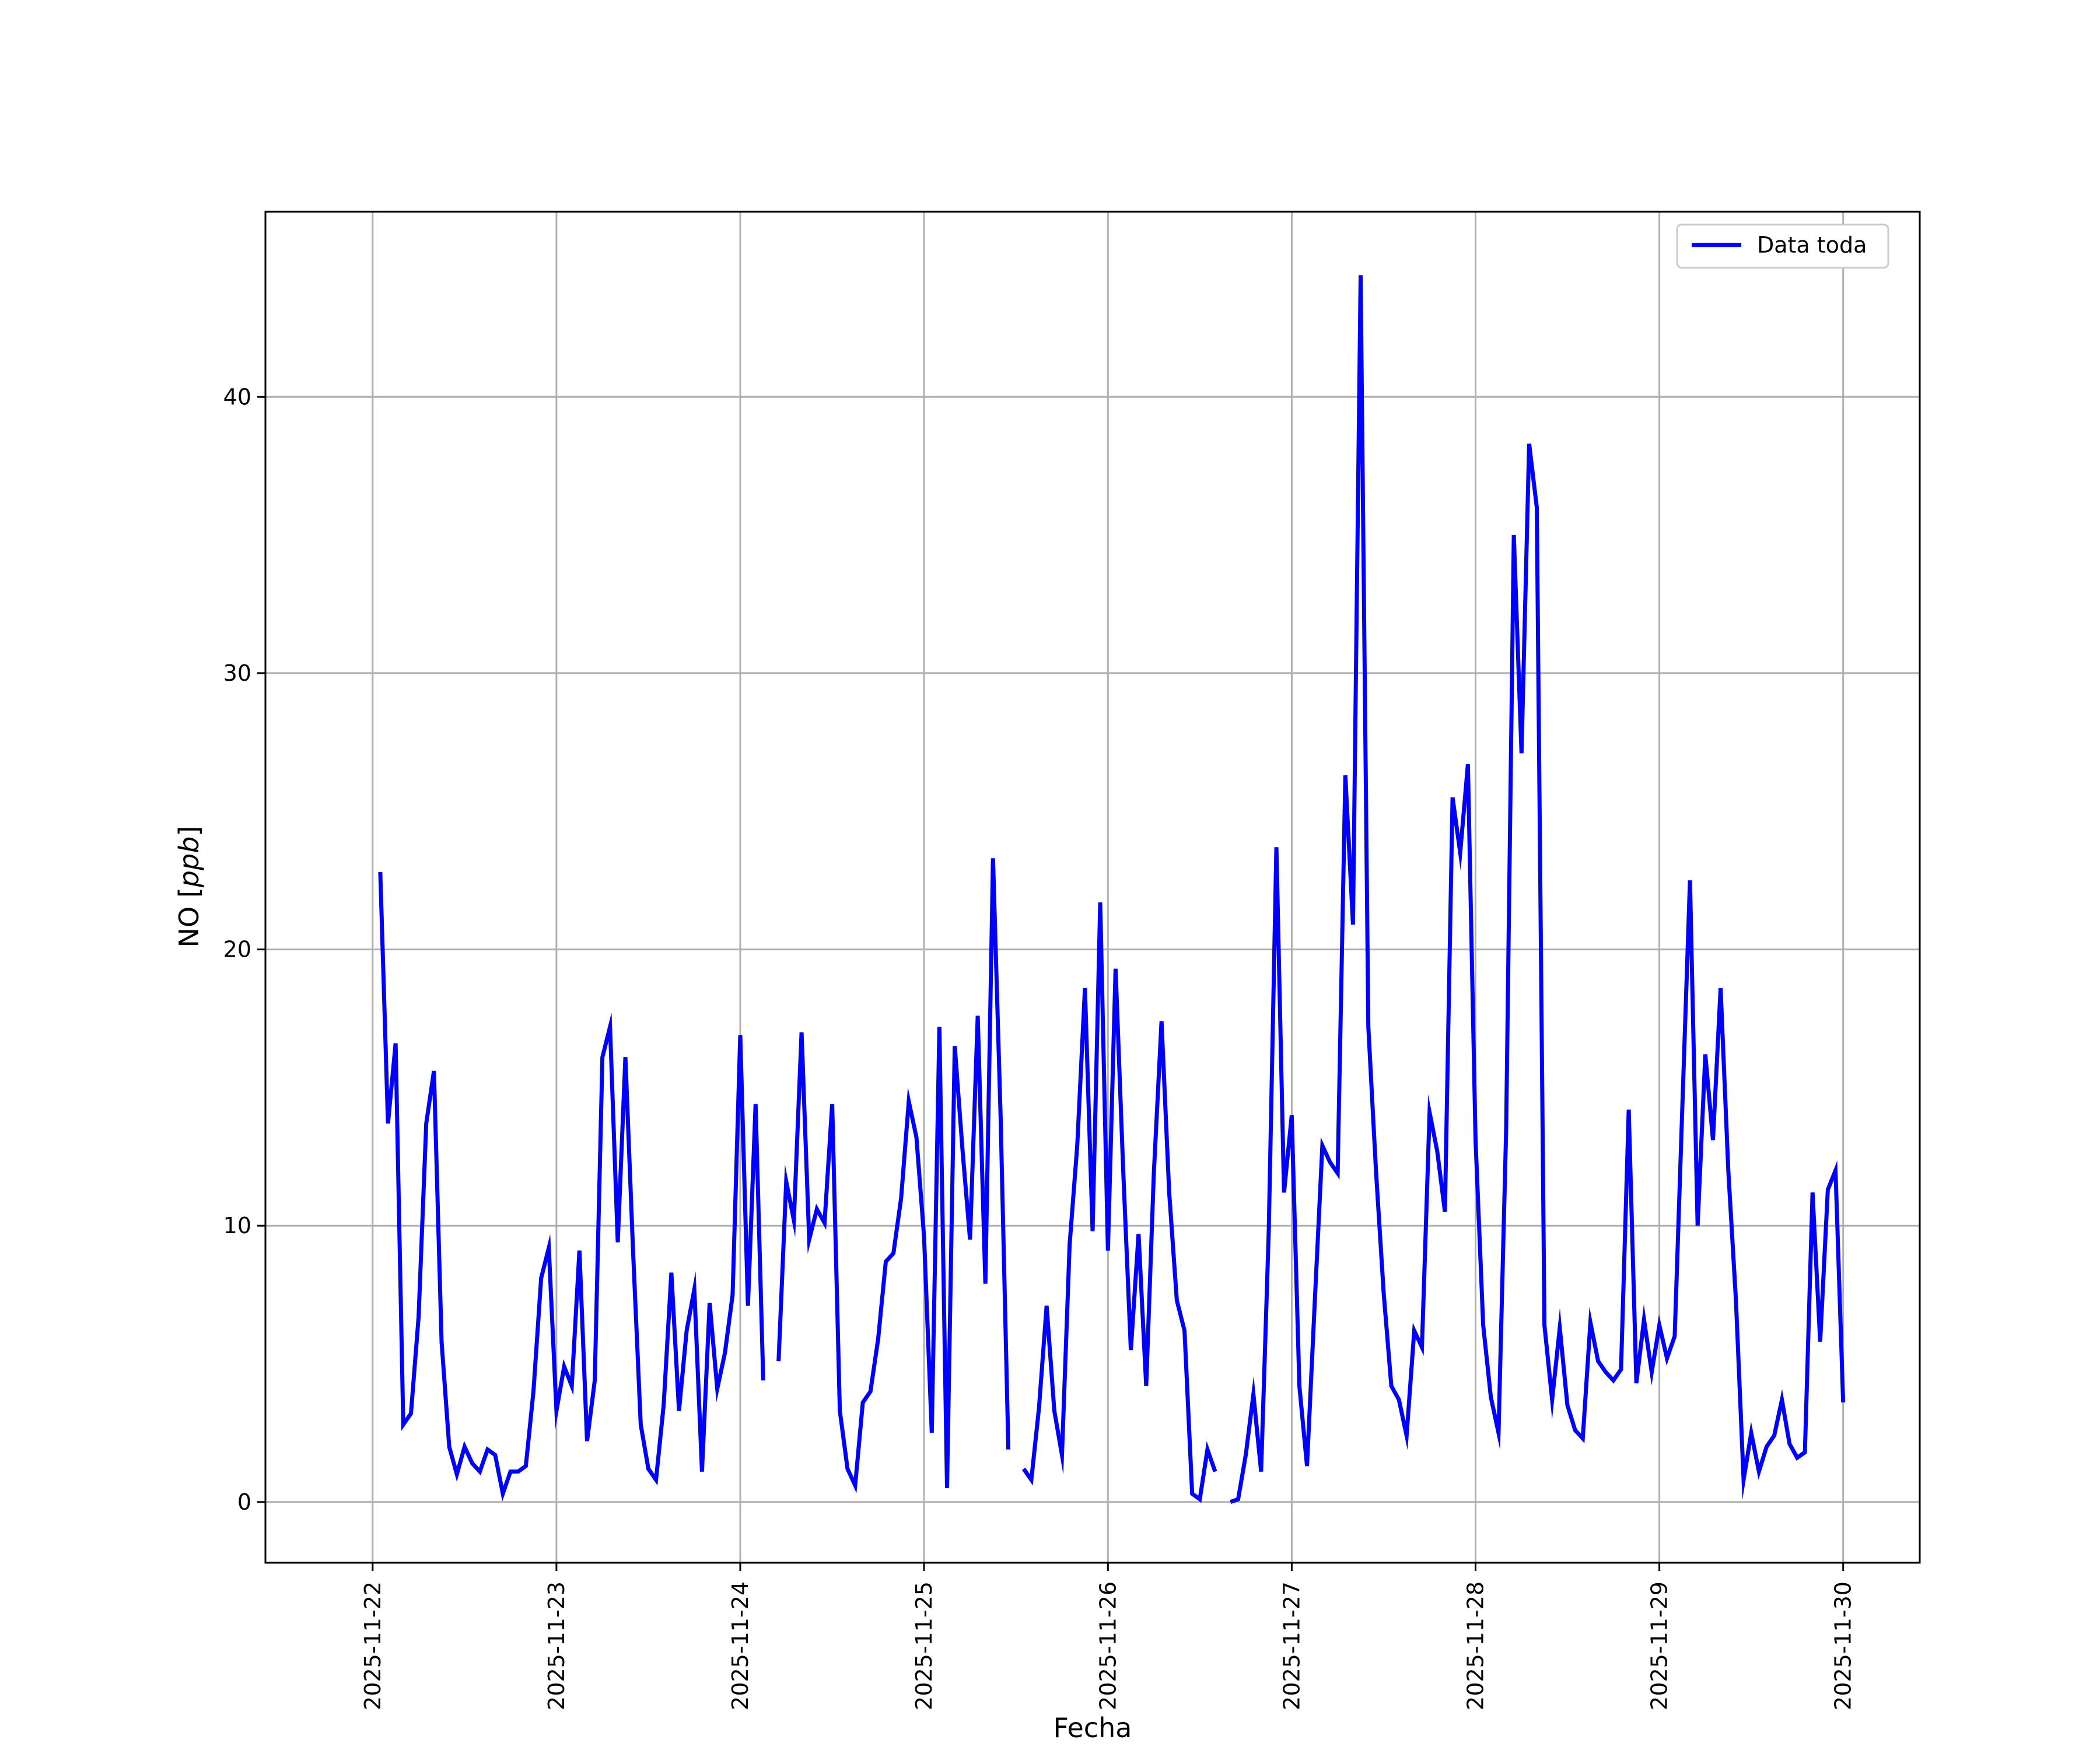  I want to click on legend-box, so click(1782, 246).